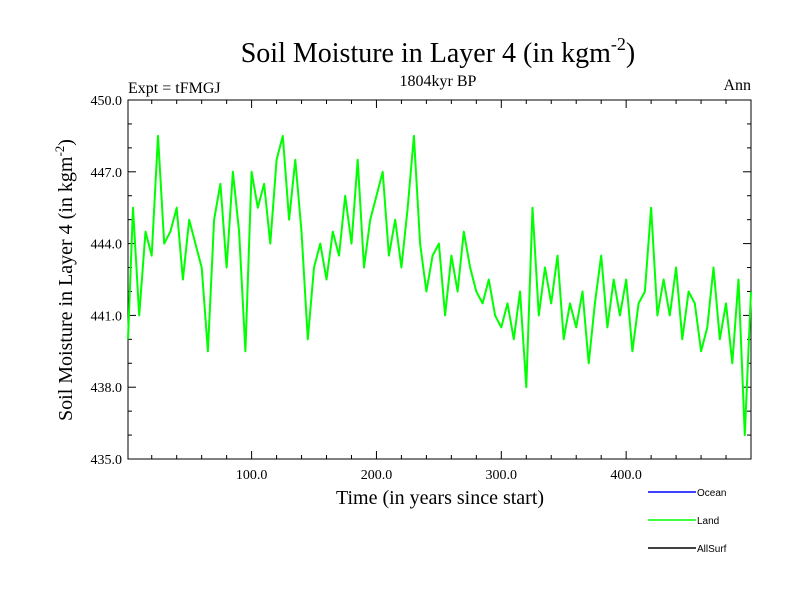 This screenshot has width=800, height=600. What do you see at coordinates (438, 81) in the screenshot?
I see `chart-subtitle: 1804kyr BP` at bounding box center [438, 81].